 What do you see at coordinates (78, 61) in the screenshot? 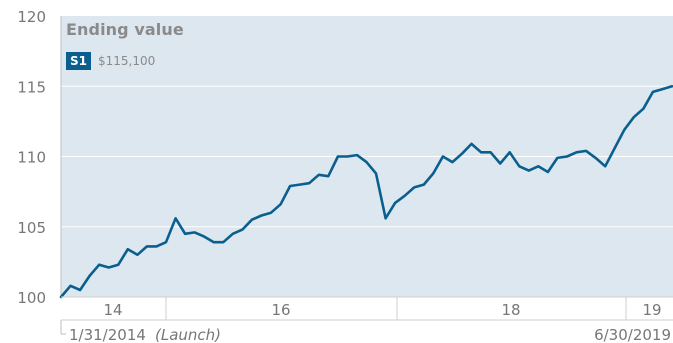
I see `legend-badge: S1` at bounding box center [78, 61].